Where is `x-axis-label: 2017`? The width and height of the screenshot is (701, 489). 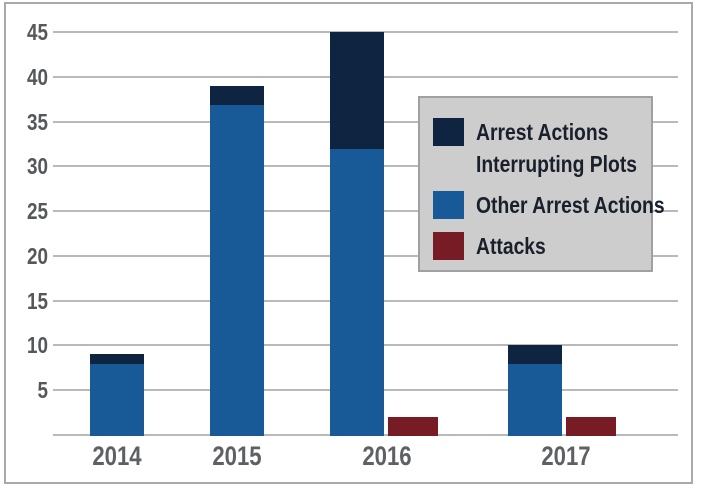
x-axis-label: 2017 is located at coordinates (566, 456).